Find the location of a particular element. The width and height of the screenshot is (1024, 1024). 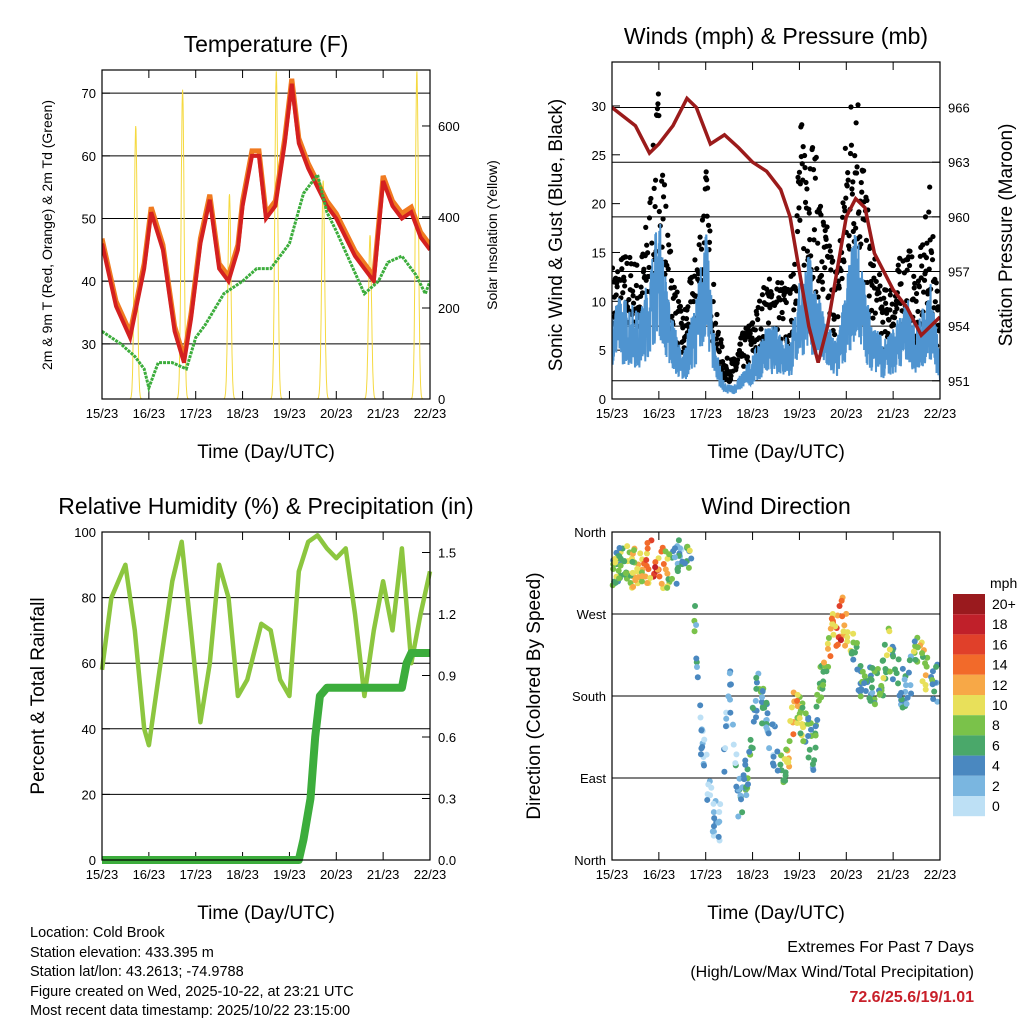

latlon: Station lat/lon: 43.2613; -74.9788 is located at coordinates (137, 972).